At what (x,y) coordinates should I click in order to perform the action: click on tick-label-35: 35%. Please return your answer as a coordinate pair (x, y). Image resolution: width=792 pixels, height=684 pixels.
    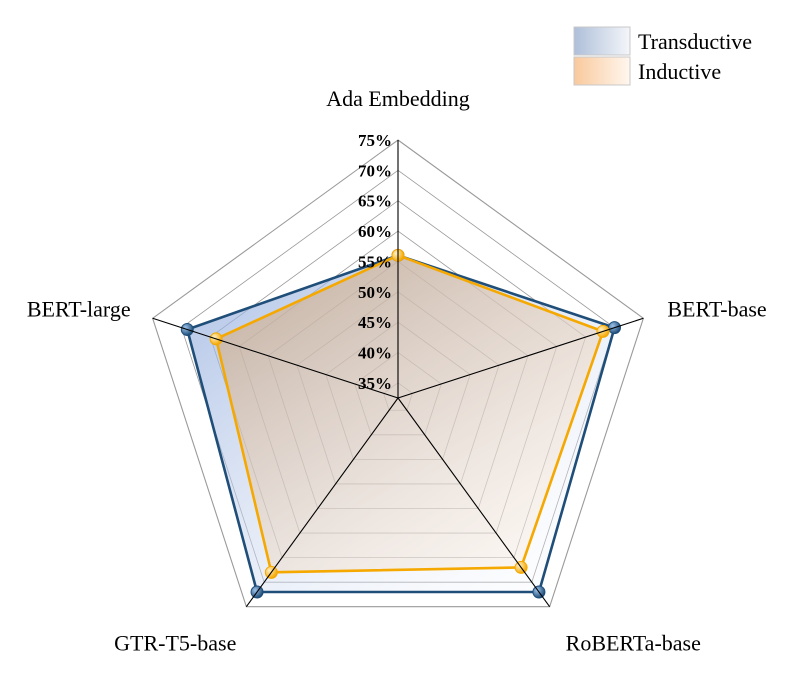
    Looking at the image, I should click on (375, 383).